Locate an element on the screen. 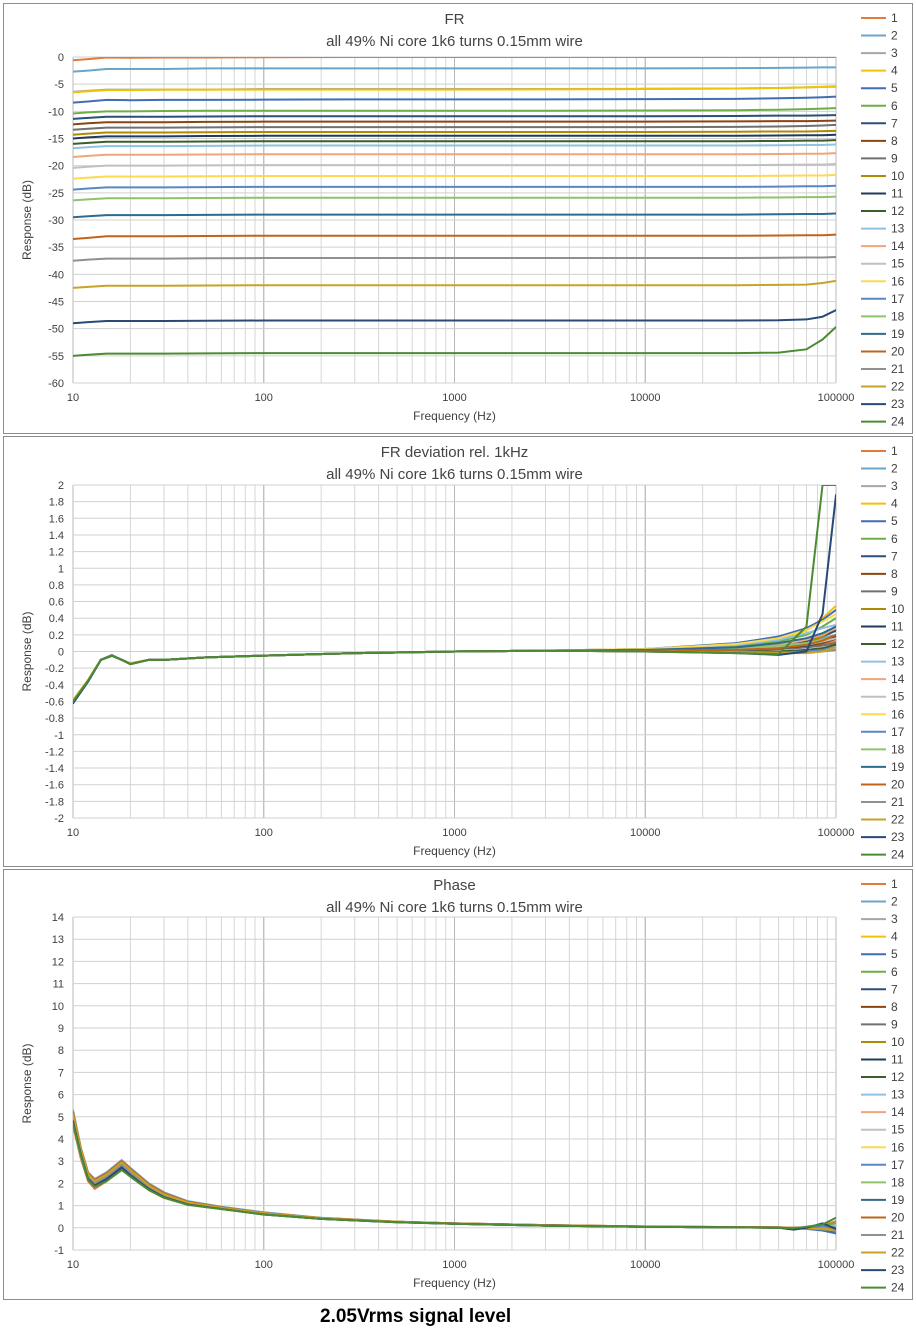 The height and width of the screenshot is (1334, 916). legend-label: 22 is located at coordinates (898, 387).